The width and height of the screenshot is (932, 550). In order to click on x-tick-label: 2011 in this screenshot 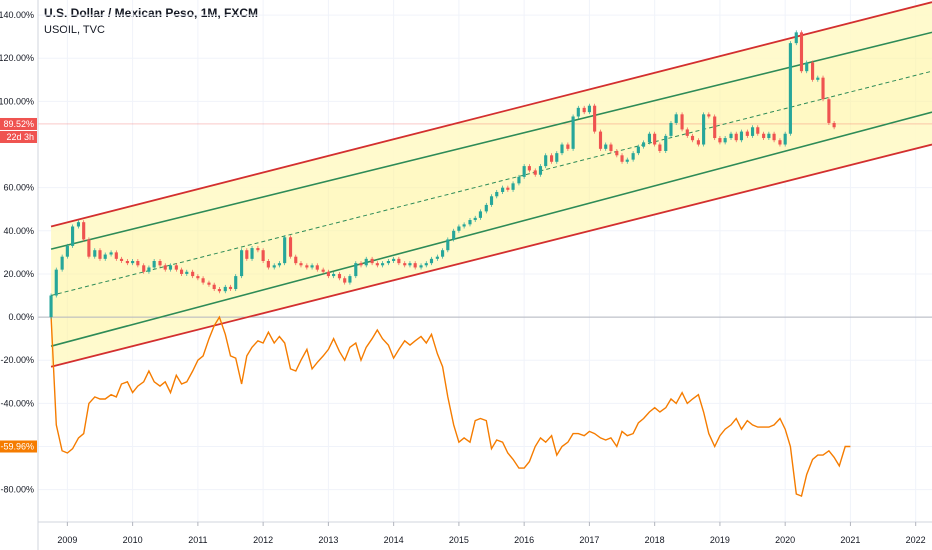, I will do `click(197, 540)`.